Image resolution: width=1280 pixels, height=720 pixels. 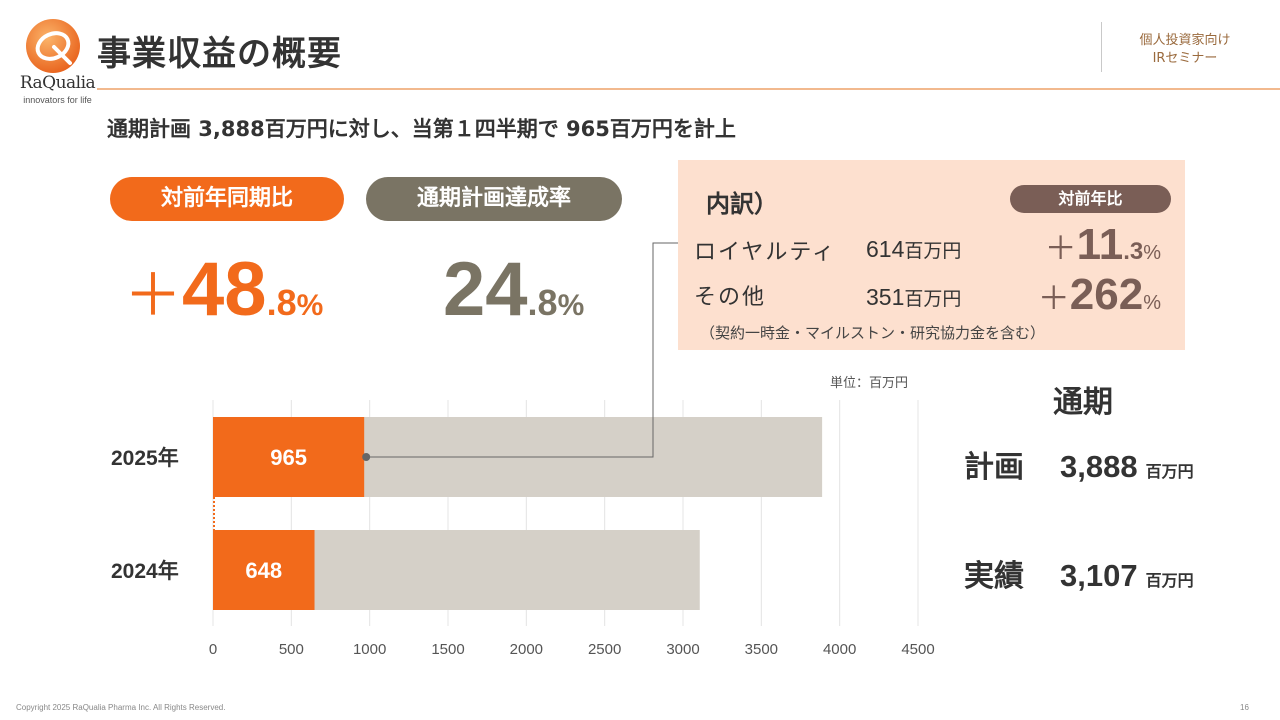 What do you see at coordinates (145, 458) in the screenshot?
I see `category-label-0: 2025年` at bounding box center [145, 458].